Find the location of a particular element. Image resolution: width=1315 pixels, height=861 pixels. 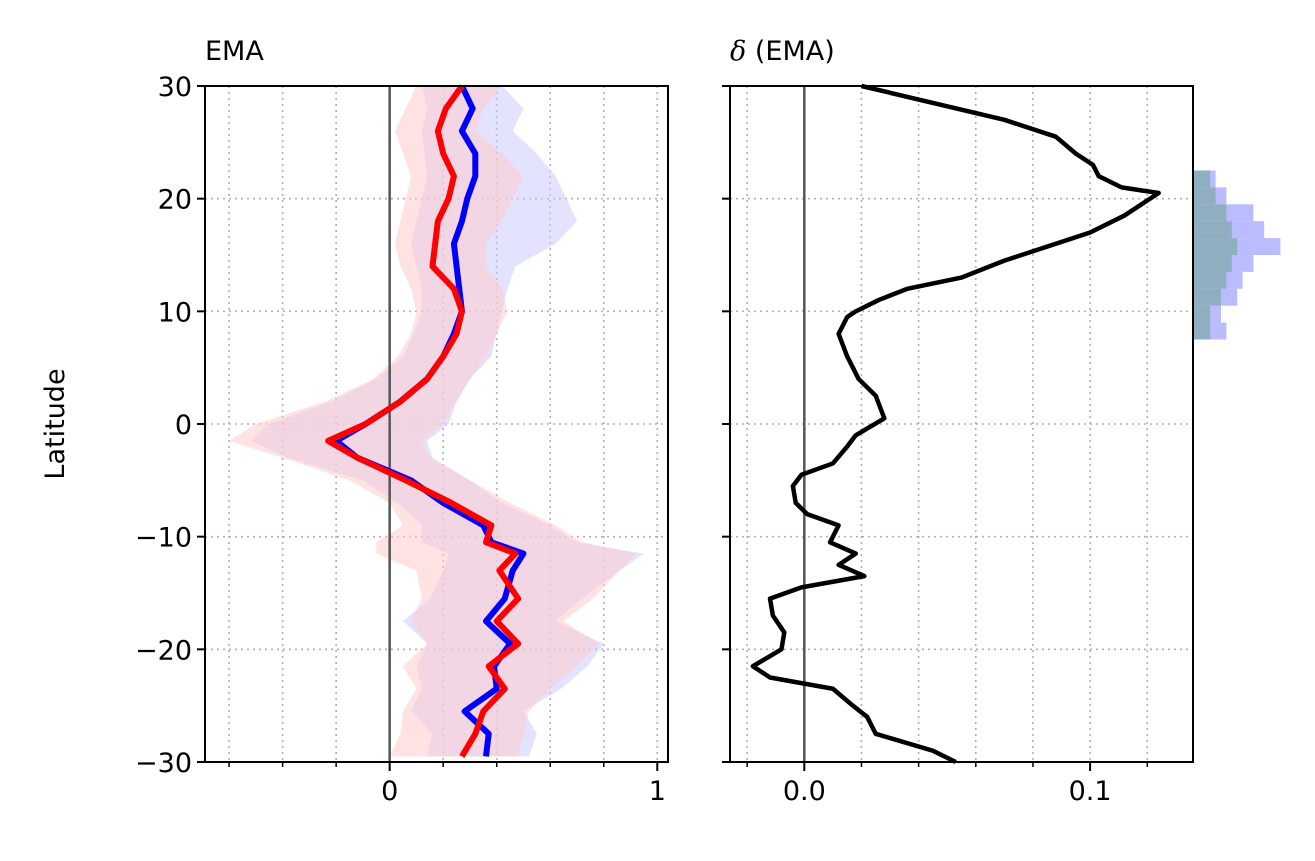

delta-xtick-label: 0.1 is located at coordinates (1090, 791).